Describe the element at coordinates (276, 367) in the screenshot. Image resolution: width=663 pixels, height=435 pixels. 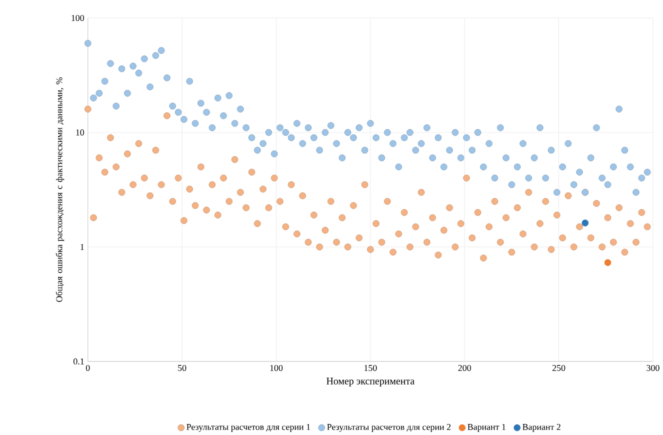
I see `x-tick-label: 100` at that location.